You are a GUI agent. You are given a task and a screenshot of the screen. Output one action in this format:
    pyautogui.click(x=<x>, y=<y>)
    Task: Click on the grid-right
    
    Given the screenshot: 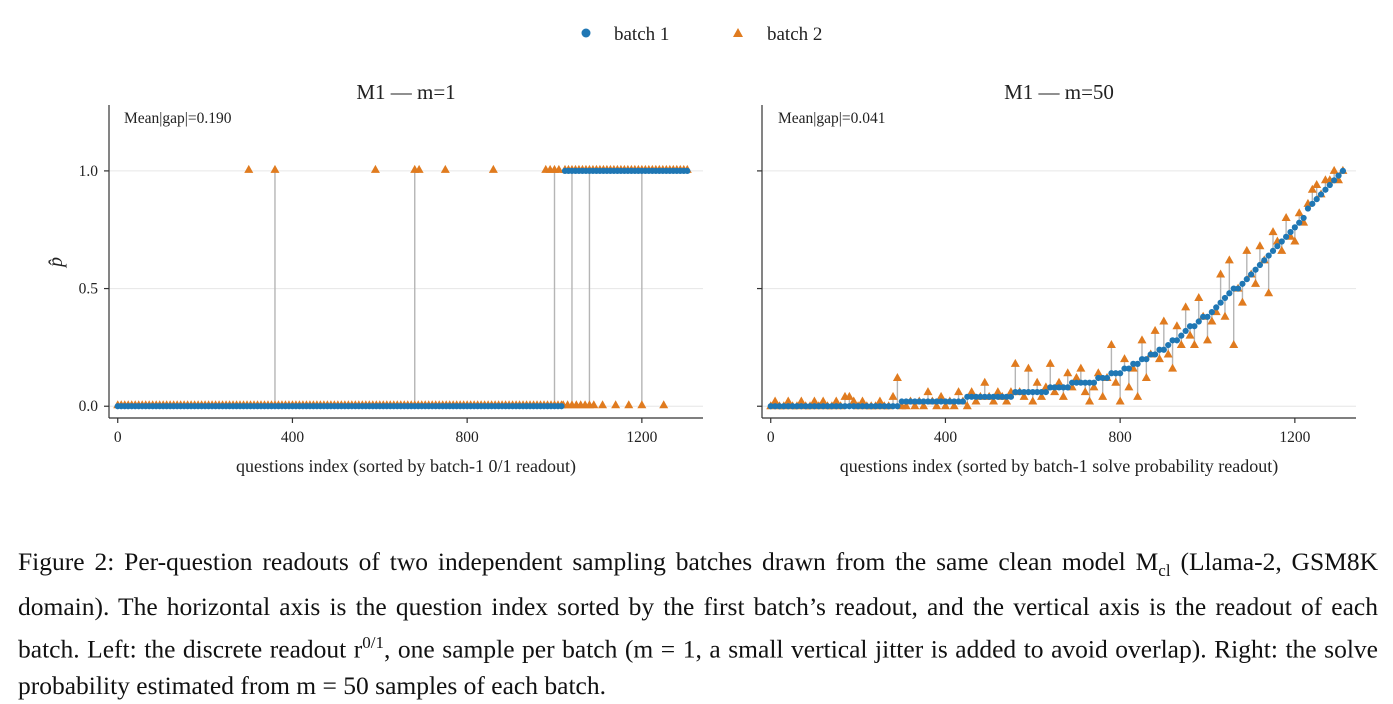 What is the action you would take?
    pyautogui.click(x=1059, y=288)
    